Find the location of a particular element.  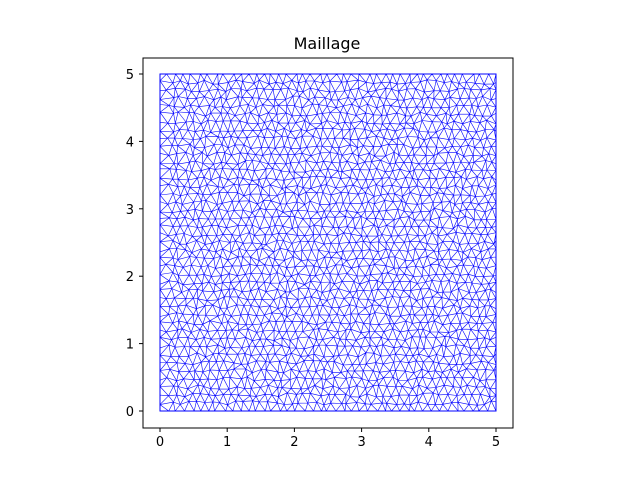

y-tick-label: 4 is located at coordinates (130, 142).